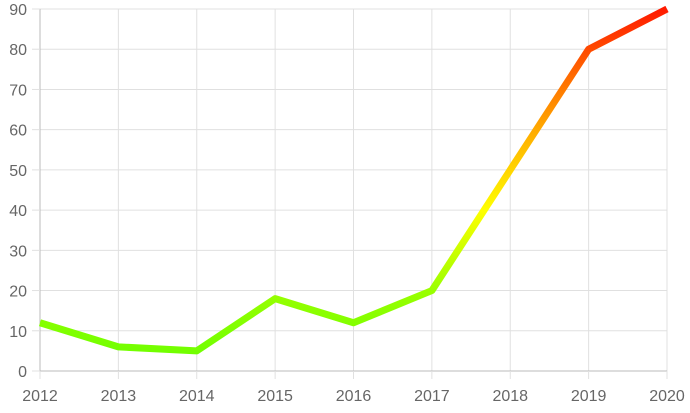 The width and height of the screenshot is (690, 413). Describe the element at coordinates (40, 396) in the screenshot. I see `x-tick-label: 2012` at that location.